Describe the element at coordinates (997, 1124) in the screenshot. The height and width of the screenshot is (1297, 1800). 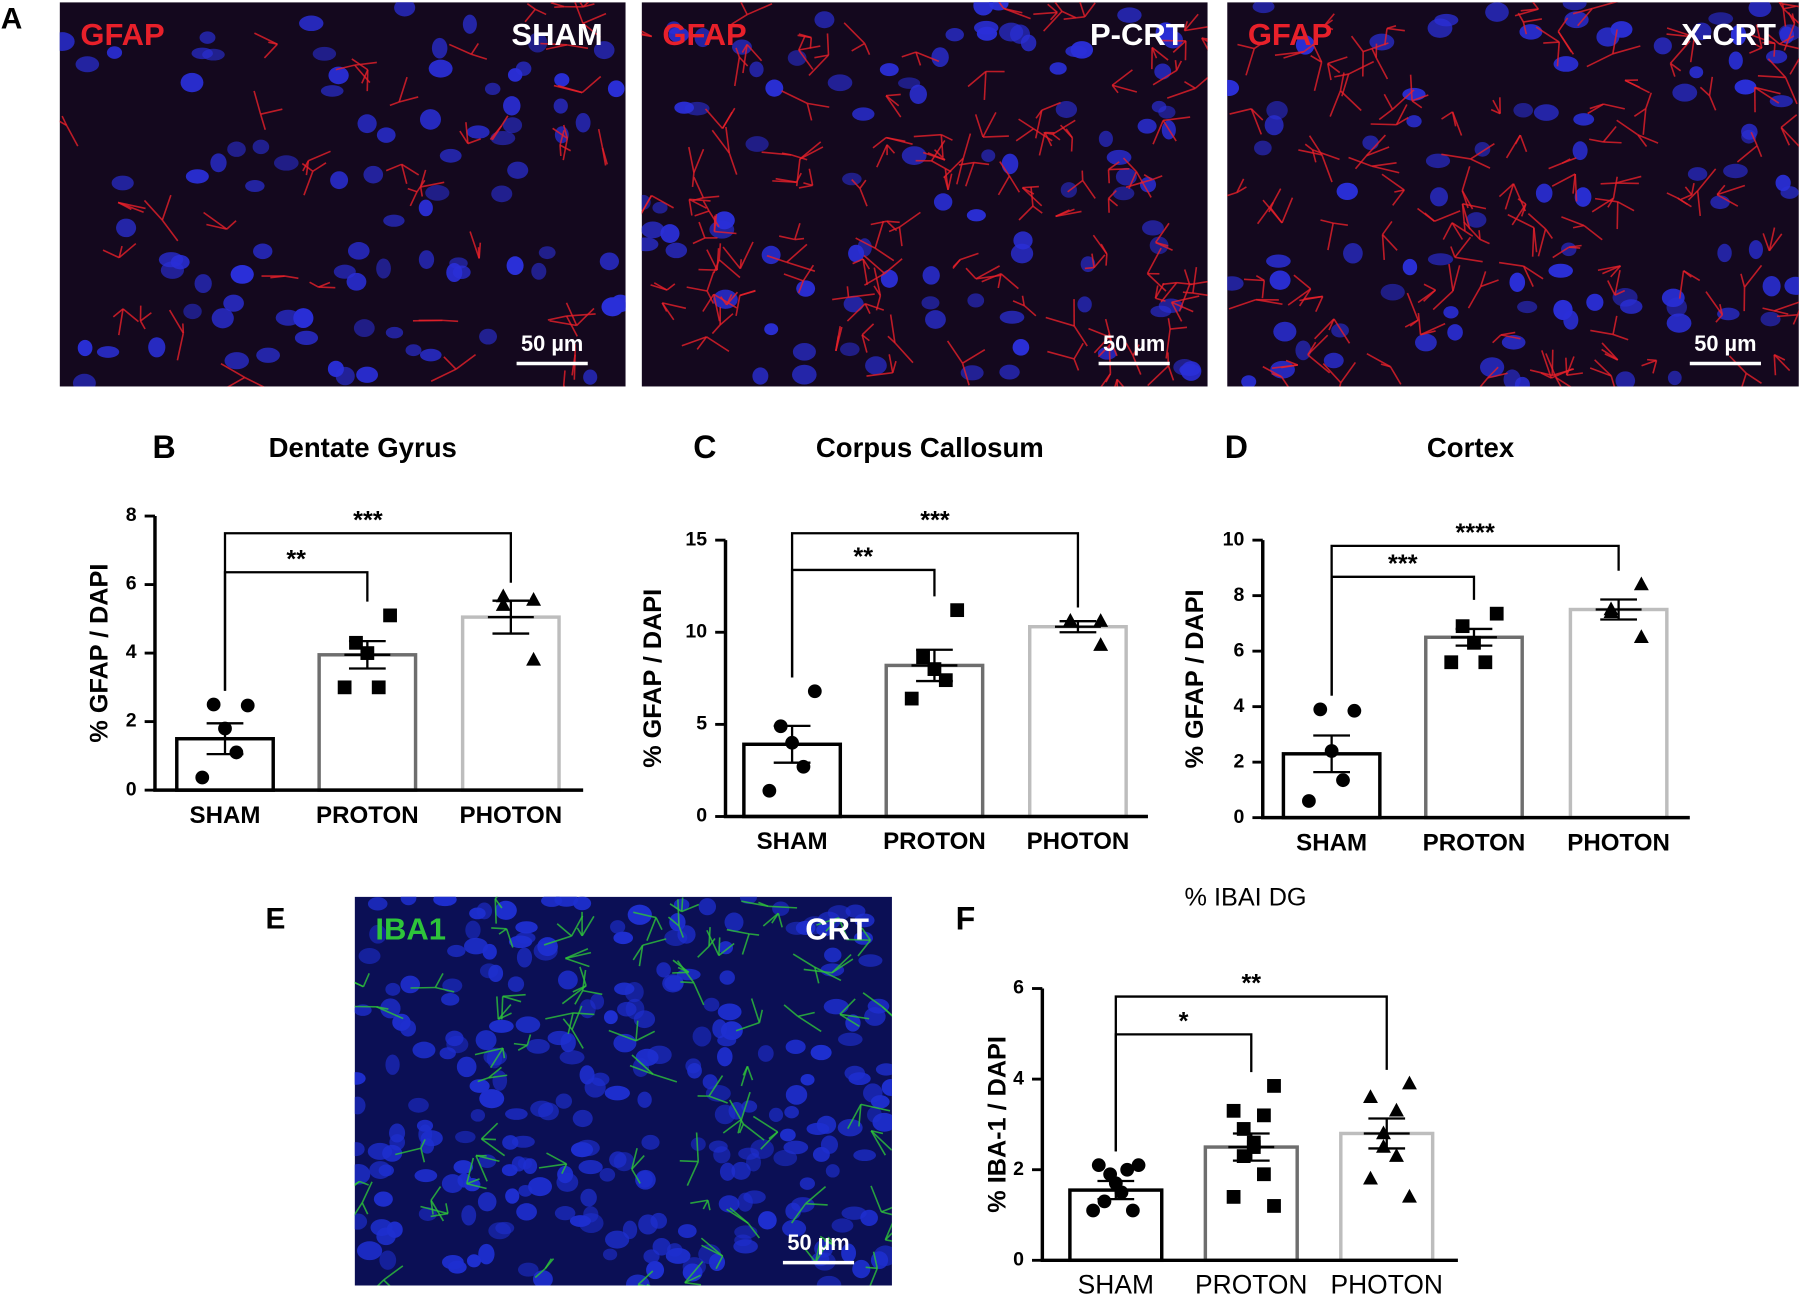
I see `y-axis-label: % IBA-1 / DAPI` at that location.